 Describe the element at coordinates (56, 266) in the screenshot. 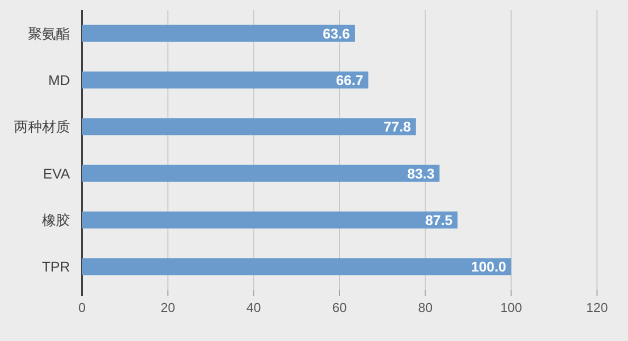

I see `y-tick-label: TPR` at that location.